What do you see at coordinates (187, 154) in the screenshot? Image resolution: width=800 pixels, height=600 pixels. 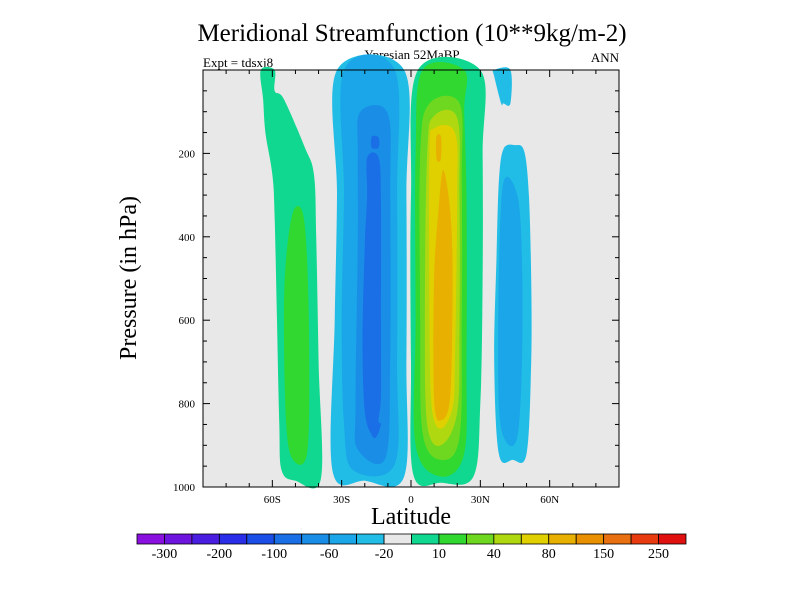 I see `y-tick-label: 200` at bounding box center [187, 154].